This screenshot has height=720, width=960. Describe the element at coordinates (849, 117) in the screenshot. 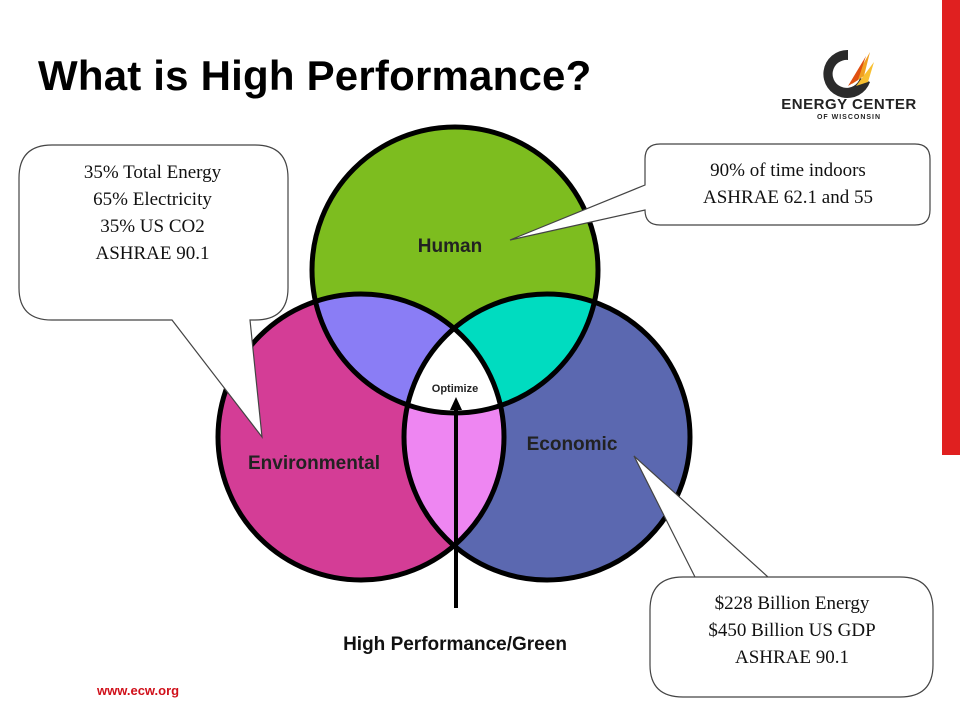

I see `logo-text-line2: OF WISCONSIN` at that location.